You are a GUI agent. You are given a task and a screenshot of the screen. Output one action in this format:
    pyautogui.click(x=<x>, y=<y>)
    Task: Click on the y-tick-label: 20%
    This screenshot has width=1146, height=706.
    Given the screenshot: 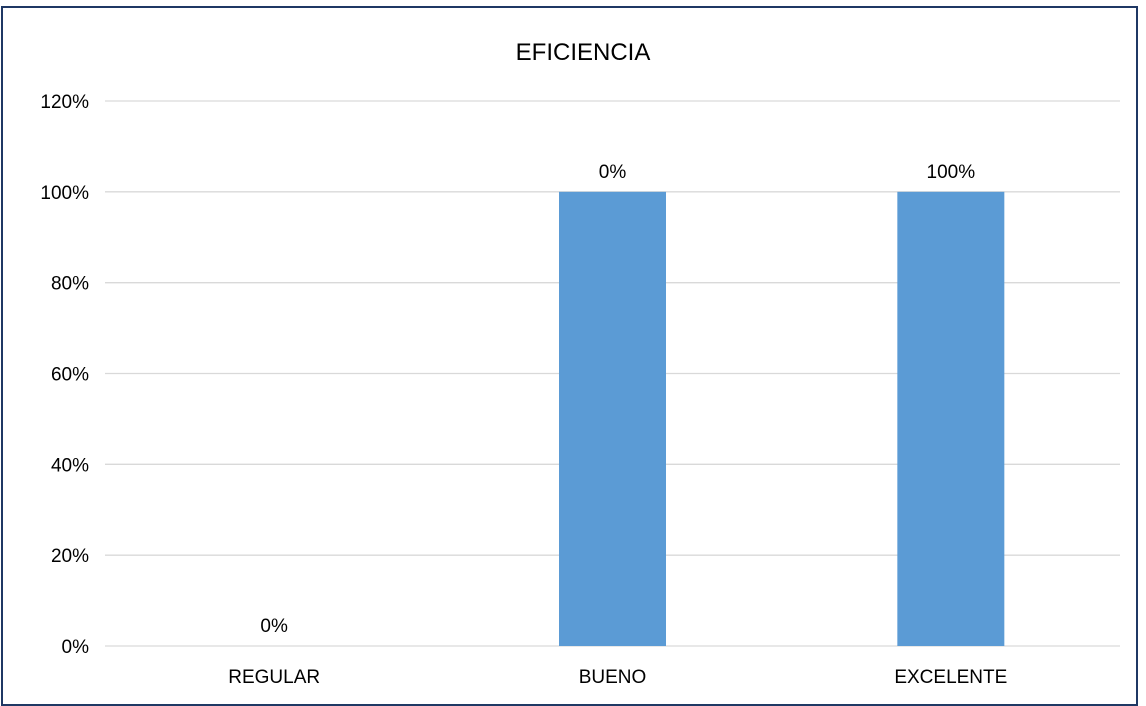 What is the action you would take?
    pyautogui.click(x=70, y=556)
    